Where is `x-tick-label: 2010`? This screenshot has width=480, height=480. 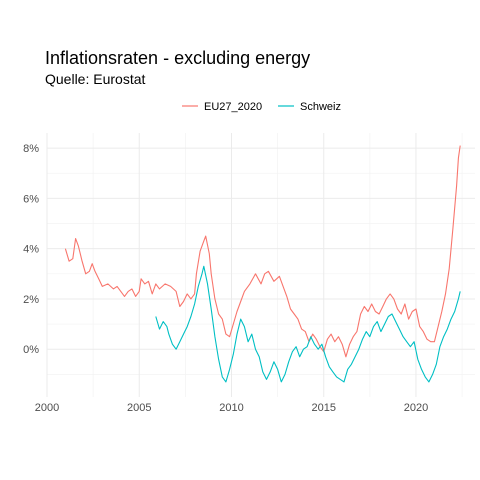
x-tick-label: 2010 is located at coordinates (231, 408).